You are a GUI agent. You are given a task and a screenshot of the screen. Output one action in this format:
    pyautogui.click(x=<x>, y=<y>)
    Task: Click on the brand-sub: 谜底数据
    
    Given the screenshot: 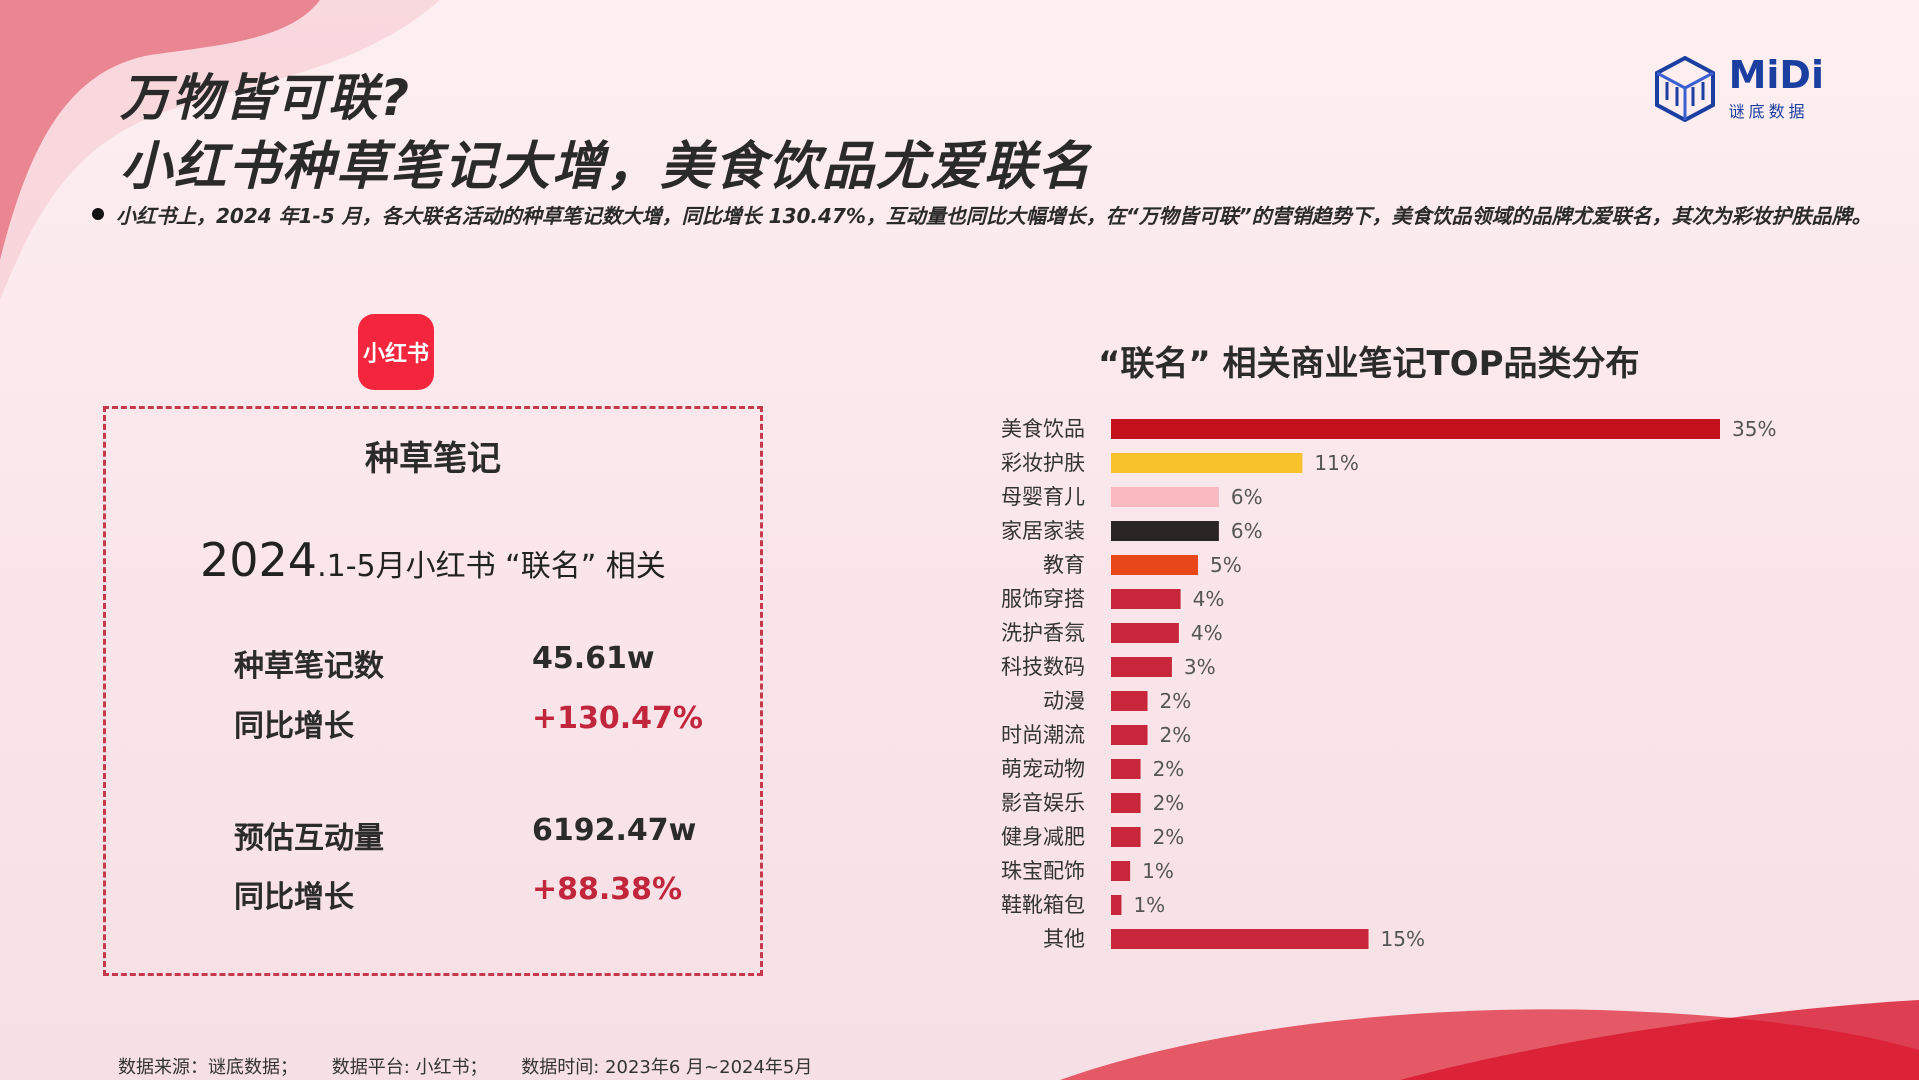 What is the action you would take?
    pyautogui.click(x=1768, y=111)
    